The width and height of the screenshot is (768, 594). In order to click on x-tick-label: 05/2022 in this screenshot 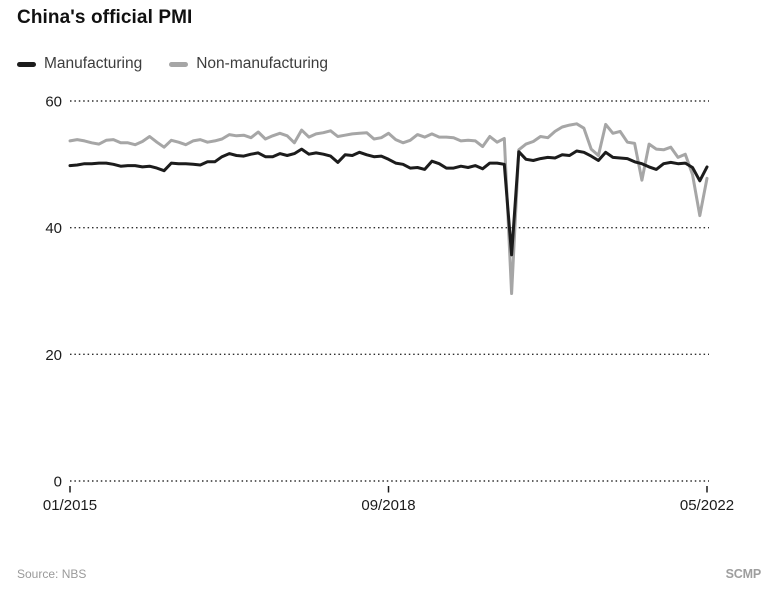, I will do `click(707, 505)`.